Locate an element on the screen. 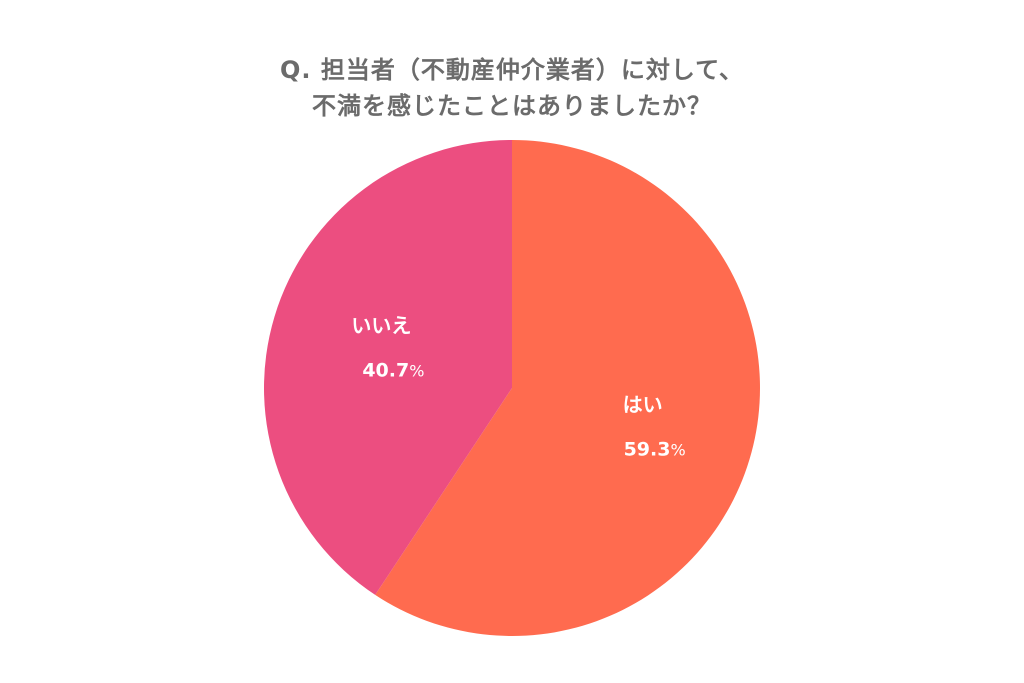  chart-title-line-2: 不満を感じたことはありましたか？ is located at coordinates (512, 106).